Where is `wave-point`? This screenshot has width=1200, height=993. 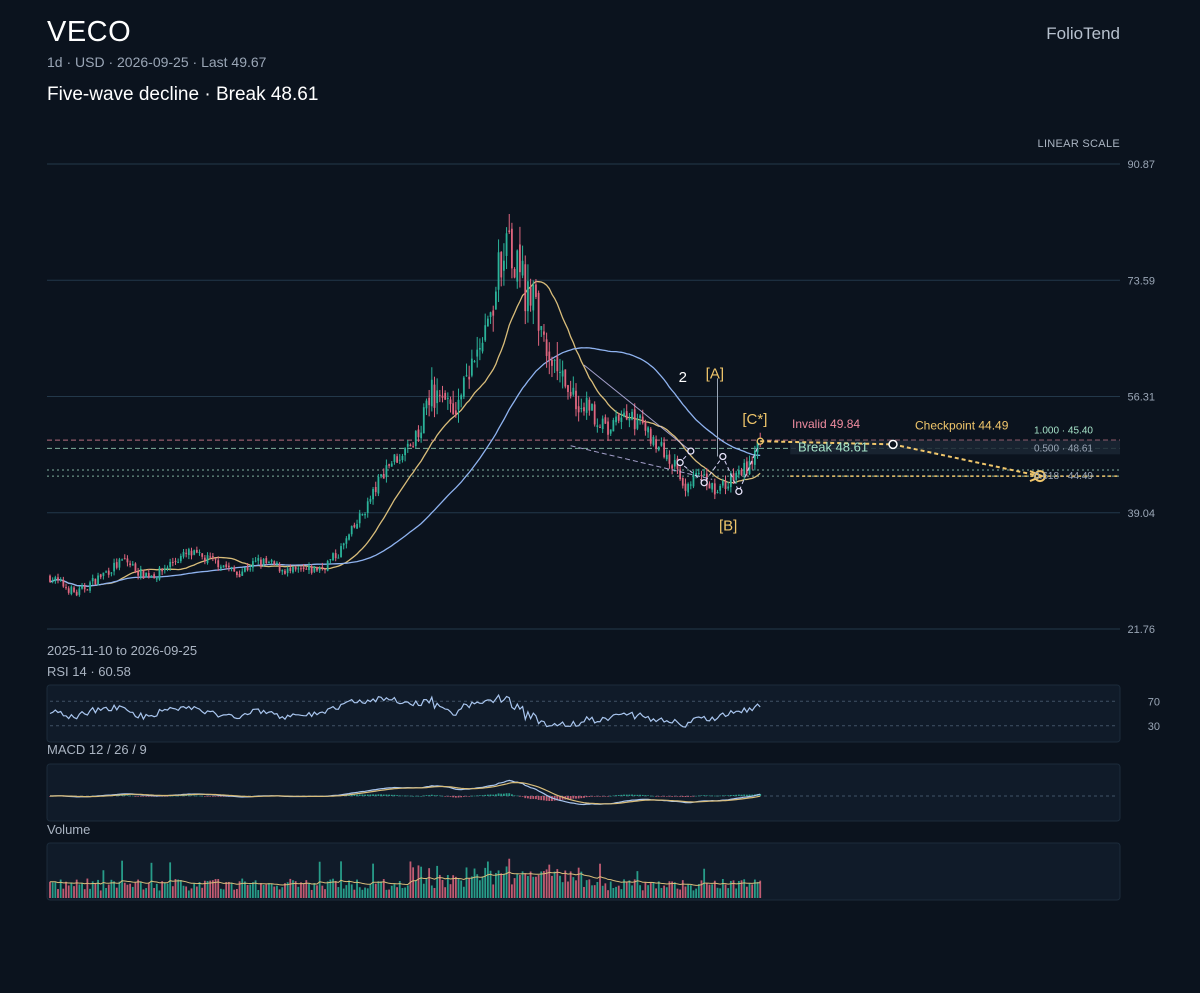
wave-point is located at coordinates (691, 451).